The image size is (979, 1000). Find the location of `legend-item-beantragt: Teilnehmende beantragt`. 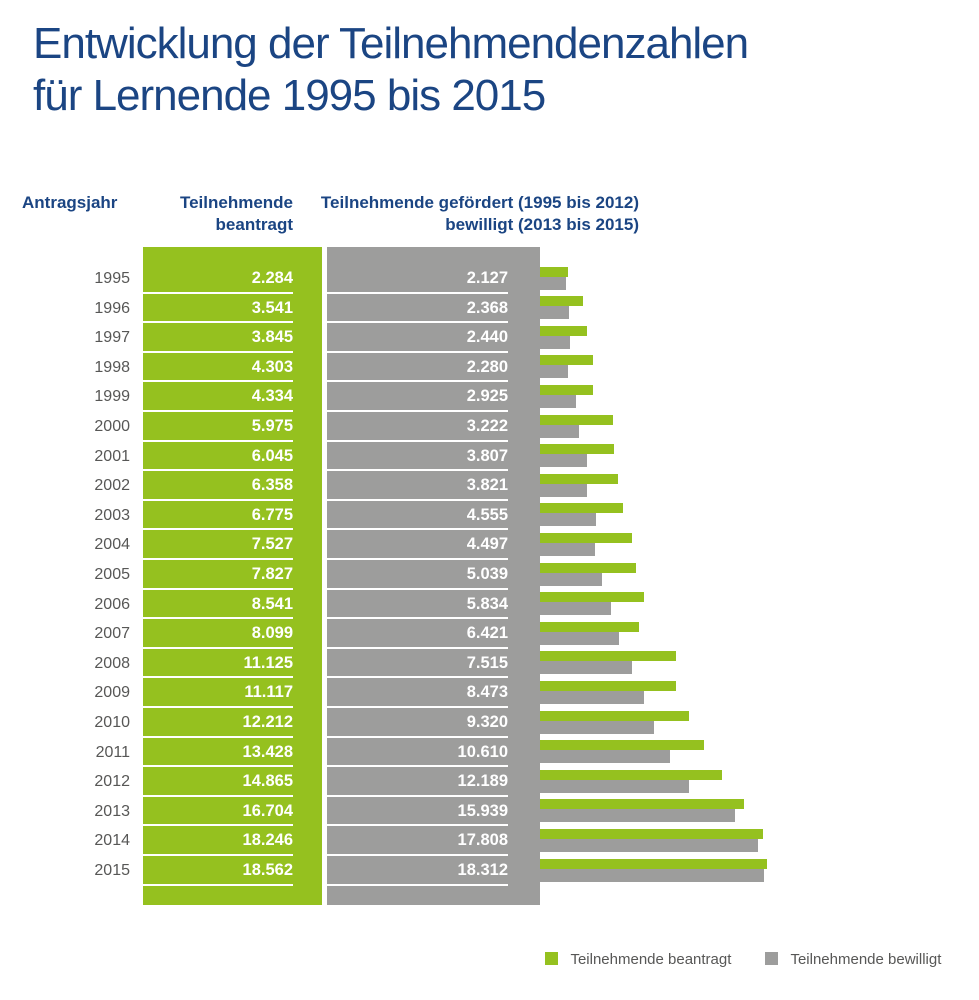

legend-item-beantragt: Teilnehmende beantragt is located at coordinates (638, 959).